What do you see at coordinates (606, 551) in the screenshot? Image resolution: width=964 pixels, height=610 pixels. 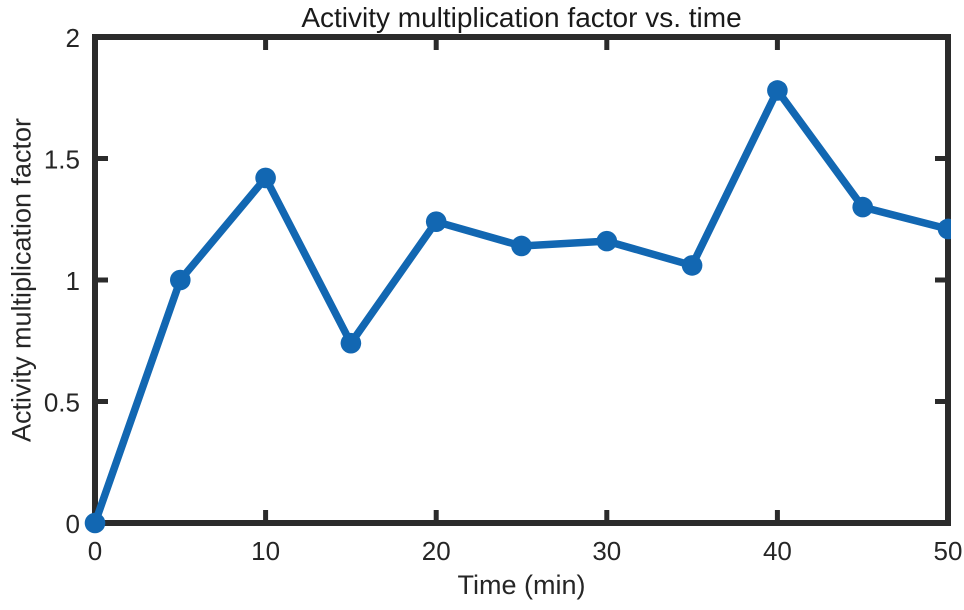 I see `x-tick-label: 30` at bounding box center [606, 551].